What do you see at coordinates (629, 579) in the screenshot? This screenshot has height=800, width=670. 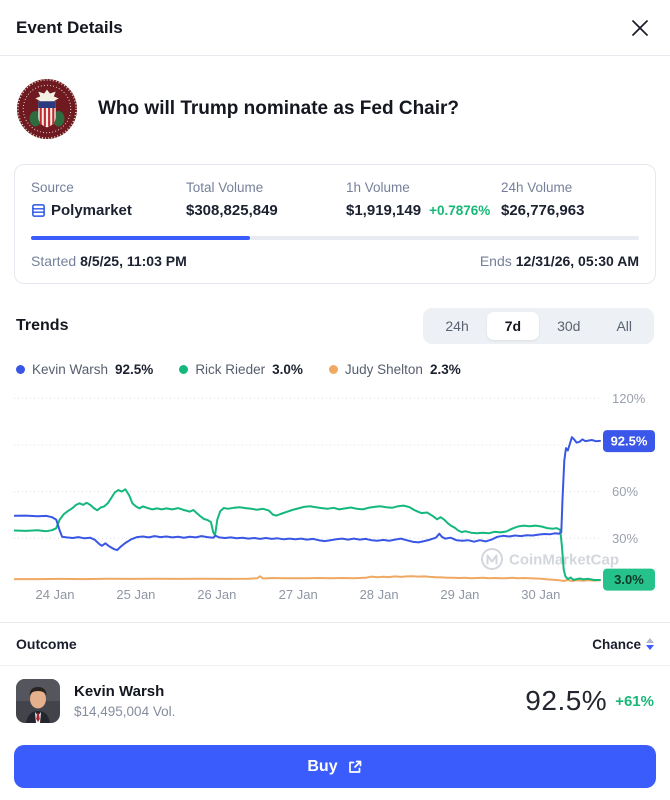 I see `svg-text: 3.0%` at bounding box center [629, 579].